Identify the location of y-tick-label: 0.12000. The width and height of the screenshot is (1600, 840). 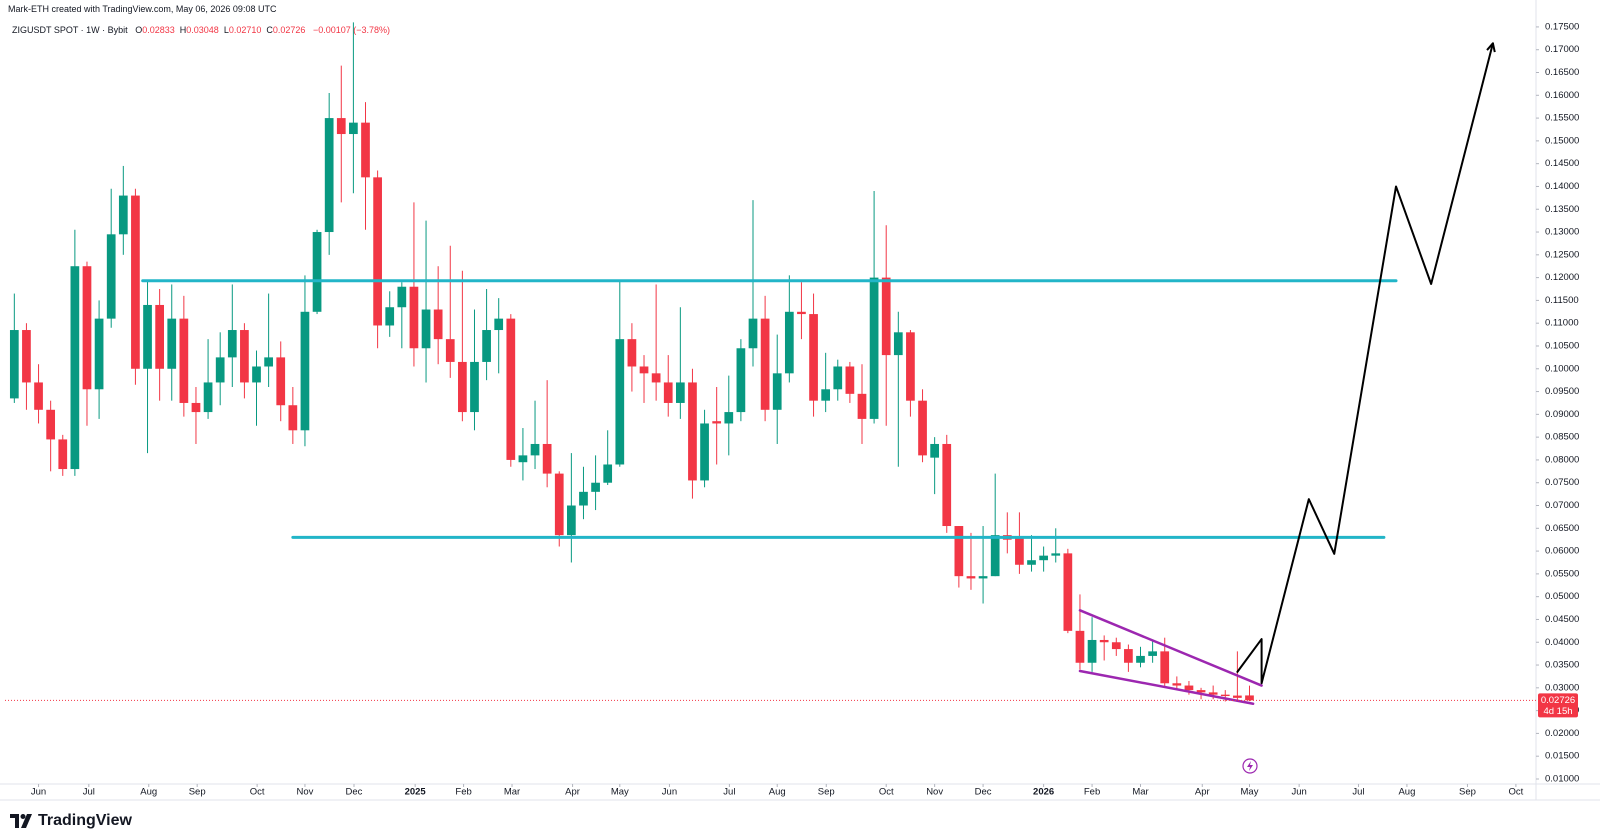
(1562, 277).